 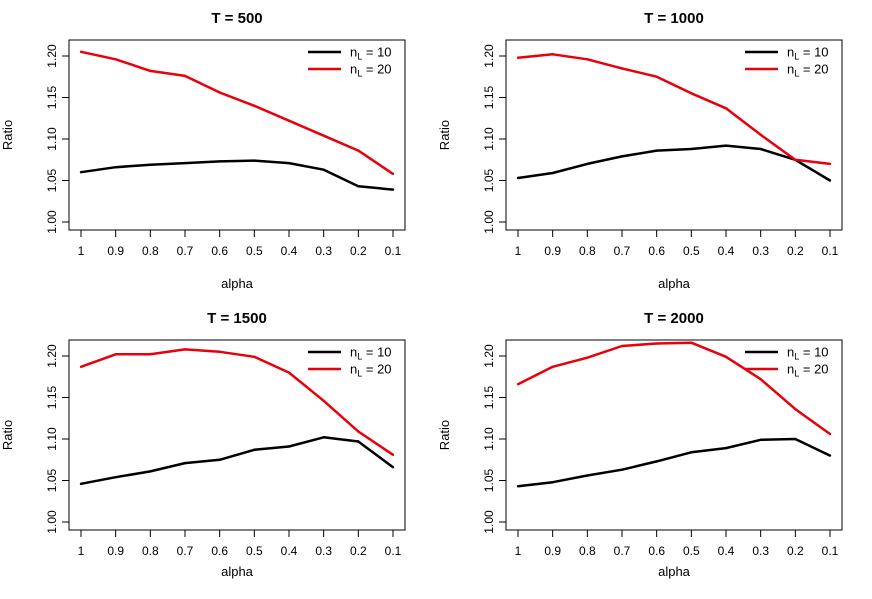 What do you see at coordinates (289, 551) in the screenshot?
I see `x-tick-label: 0.4` at bounding box center [289, 551].